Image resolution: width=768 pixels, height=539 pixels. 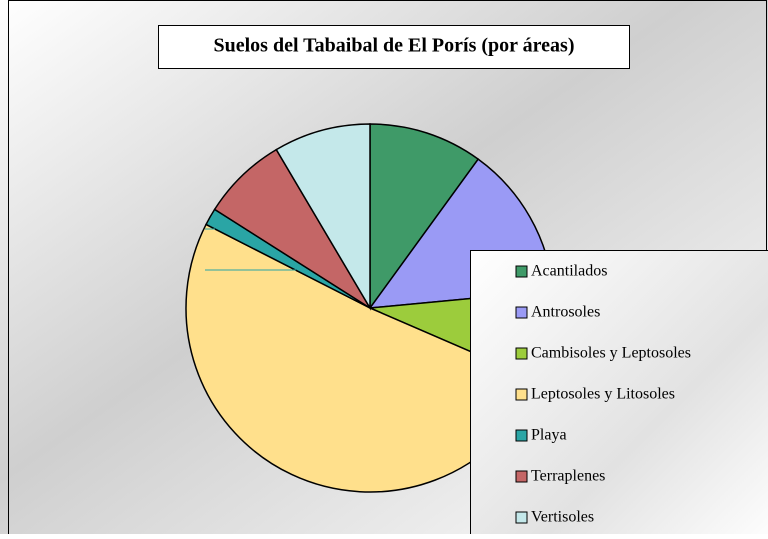 What do you see at coordinates (603, 394) in the screenshot?
I see `legend-label: Leptosoles y Litosoles` at bounding box center [603, 394].